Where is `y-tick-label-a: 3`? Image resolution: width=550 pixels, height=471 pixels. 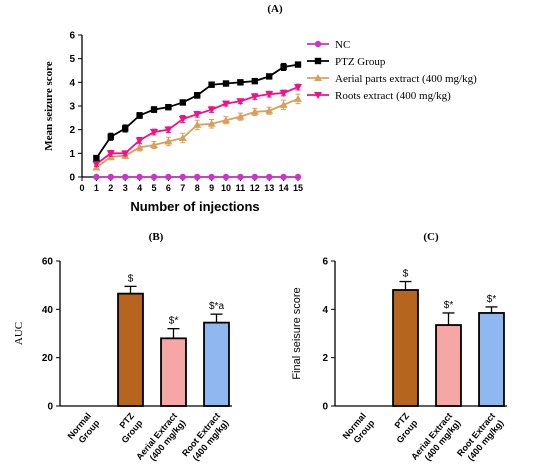 y-tick-label-a: 3 is located at coordinates (72, 107).